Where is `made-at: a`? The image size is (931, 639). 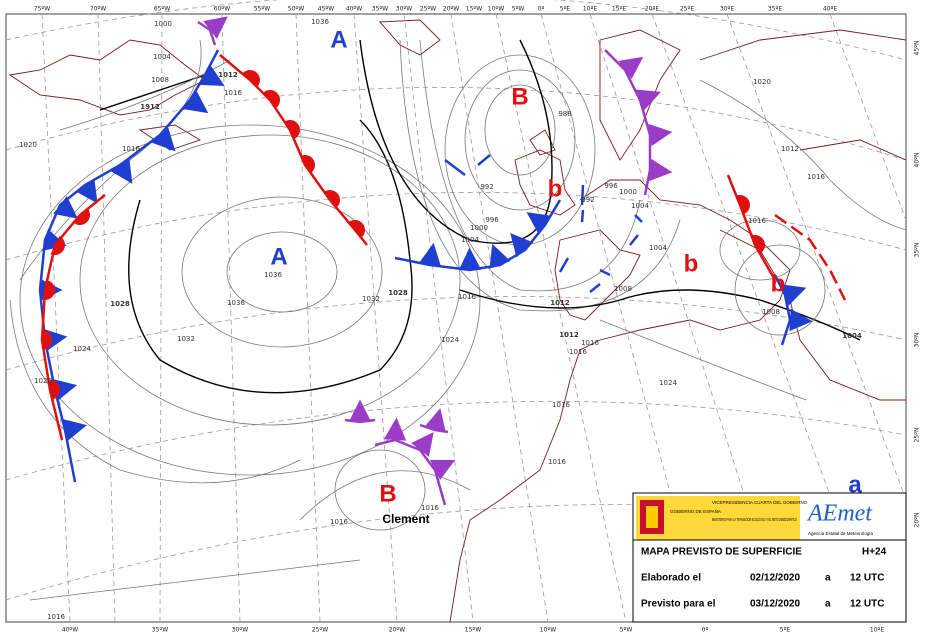 made-at: a is located at coordinates (828, 578).